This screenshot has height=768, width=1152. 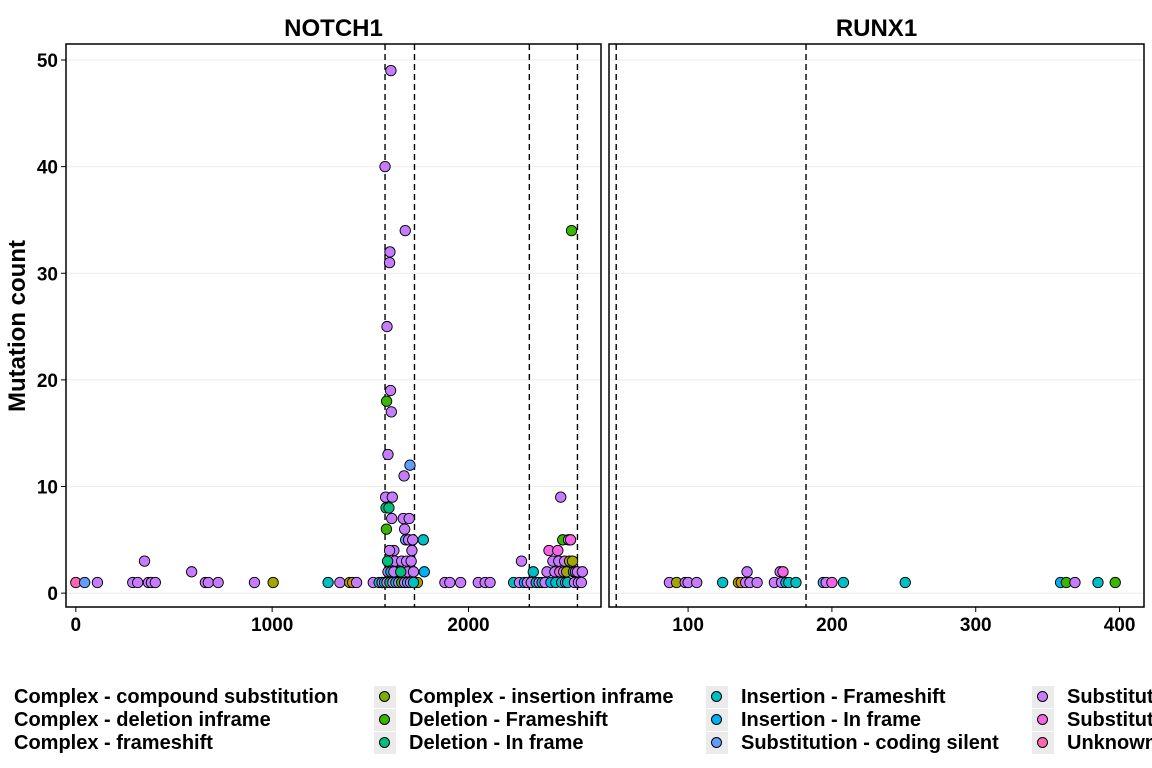 What do you see at coordinates (142, 720) in the screenshot?
I see `legend-label: Complex - deletion inframe` at bounding box center [142, 720].